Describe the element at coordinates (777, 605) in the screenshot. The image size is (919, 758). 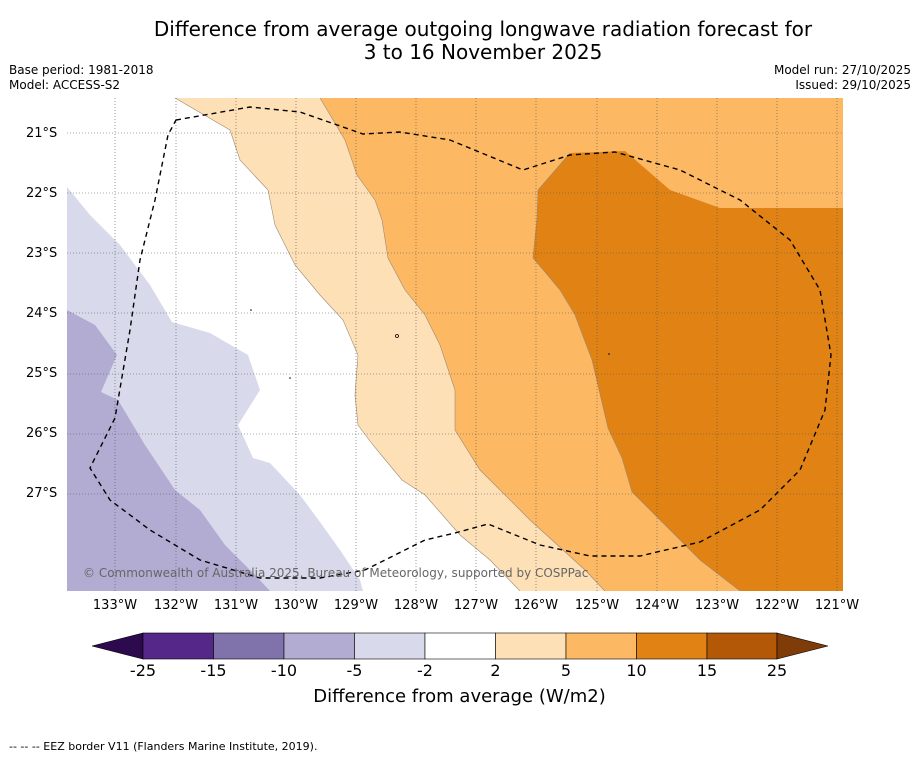
I see `lon-label: 122°W` at that location.